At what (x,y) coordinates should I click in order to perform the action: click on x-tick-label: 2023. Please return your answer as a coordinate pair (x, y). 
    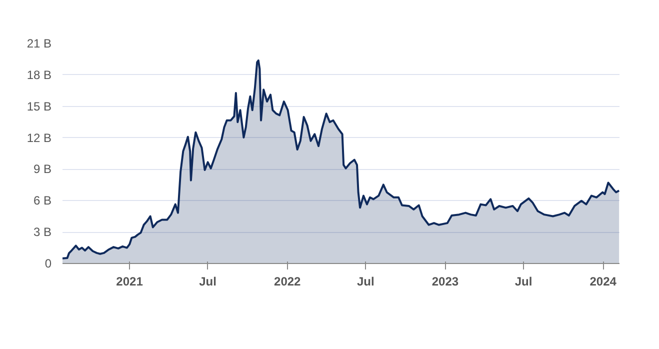
    Looking at the image, I should click on (445, 281).